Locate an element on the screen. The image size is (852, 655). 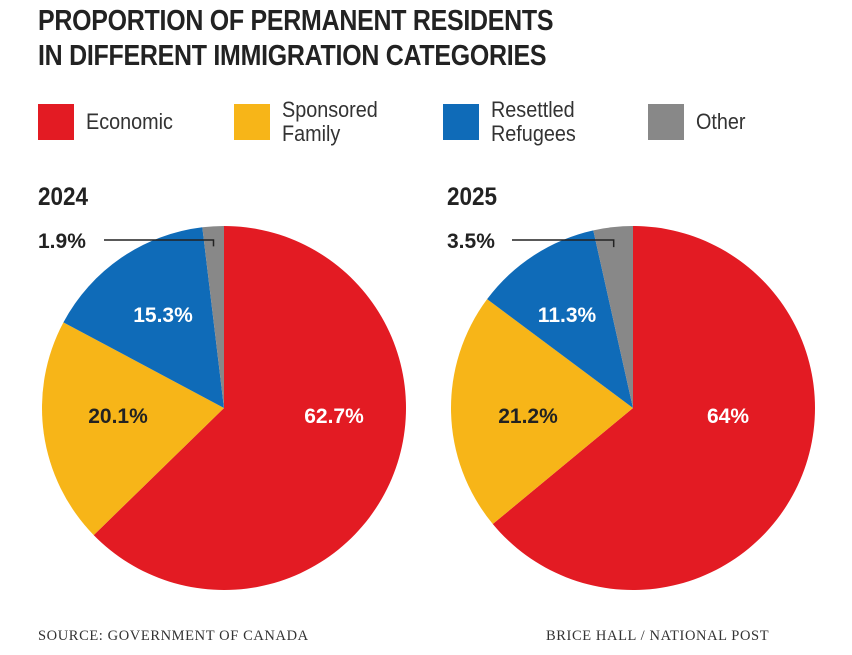
legend-label-economic: Economic is located at coordinates (129, 121).